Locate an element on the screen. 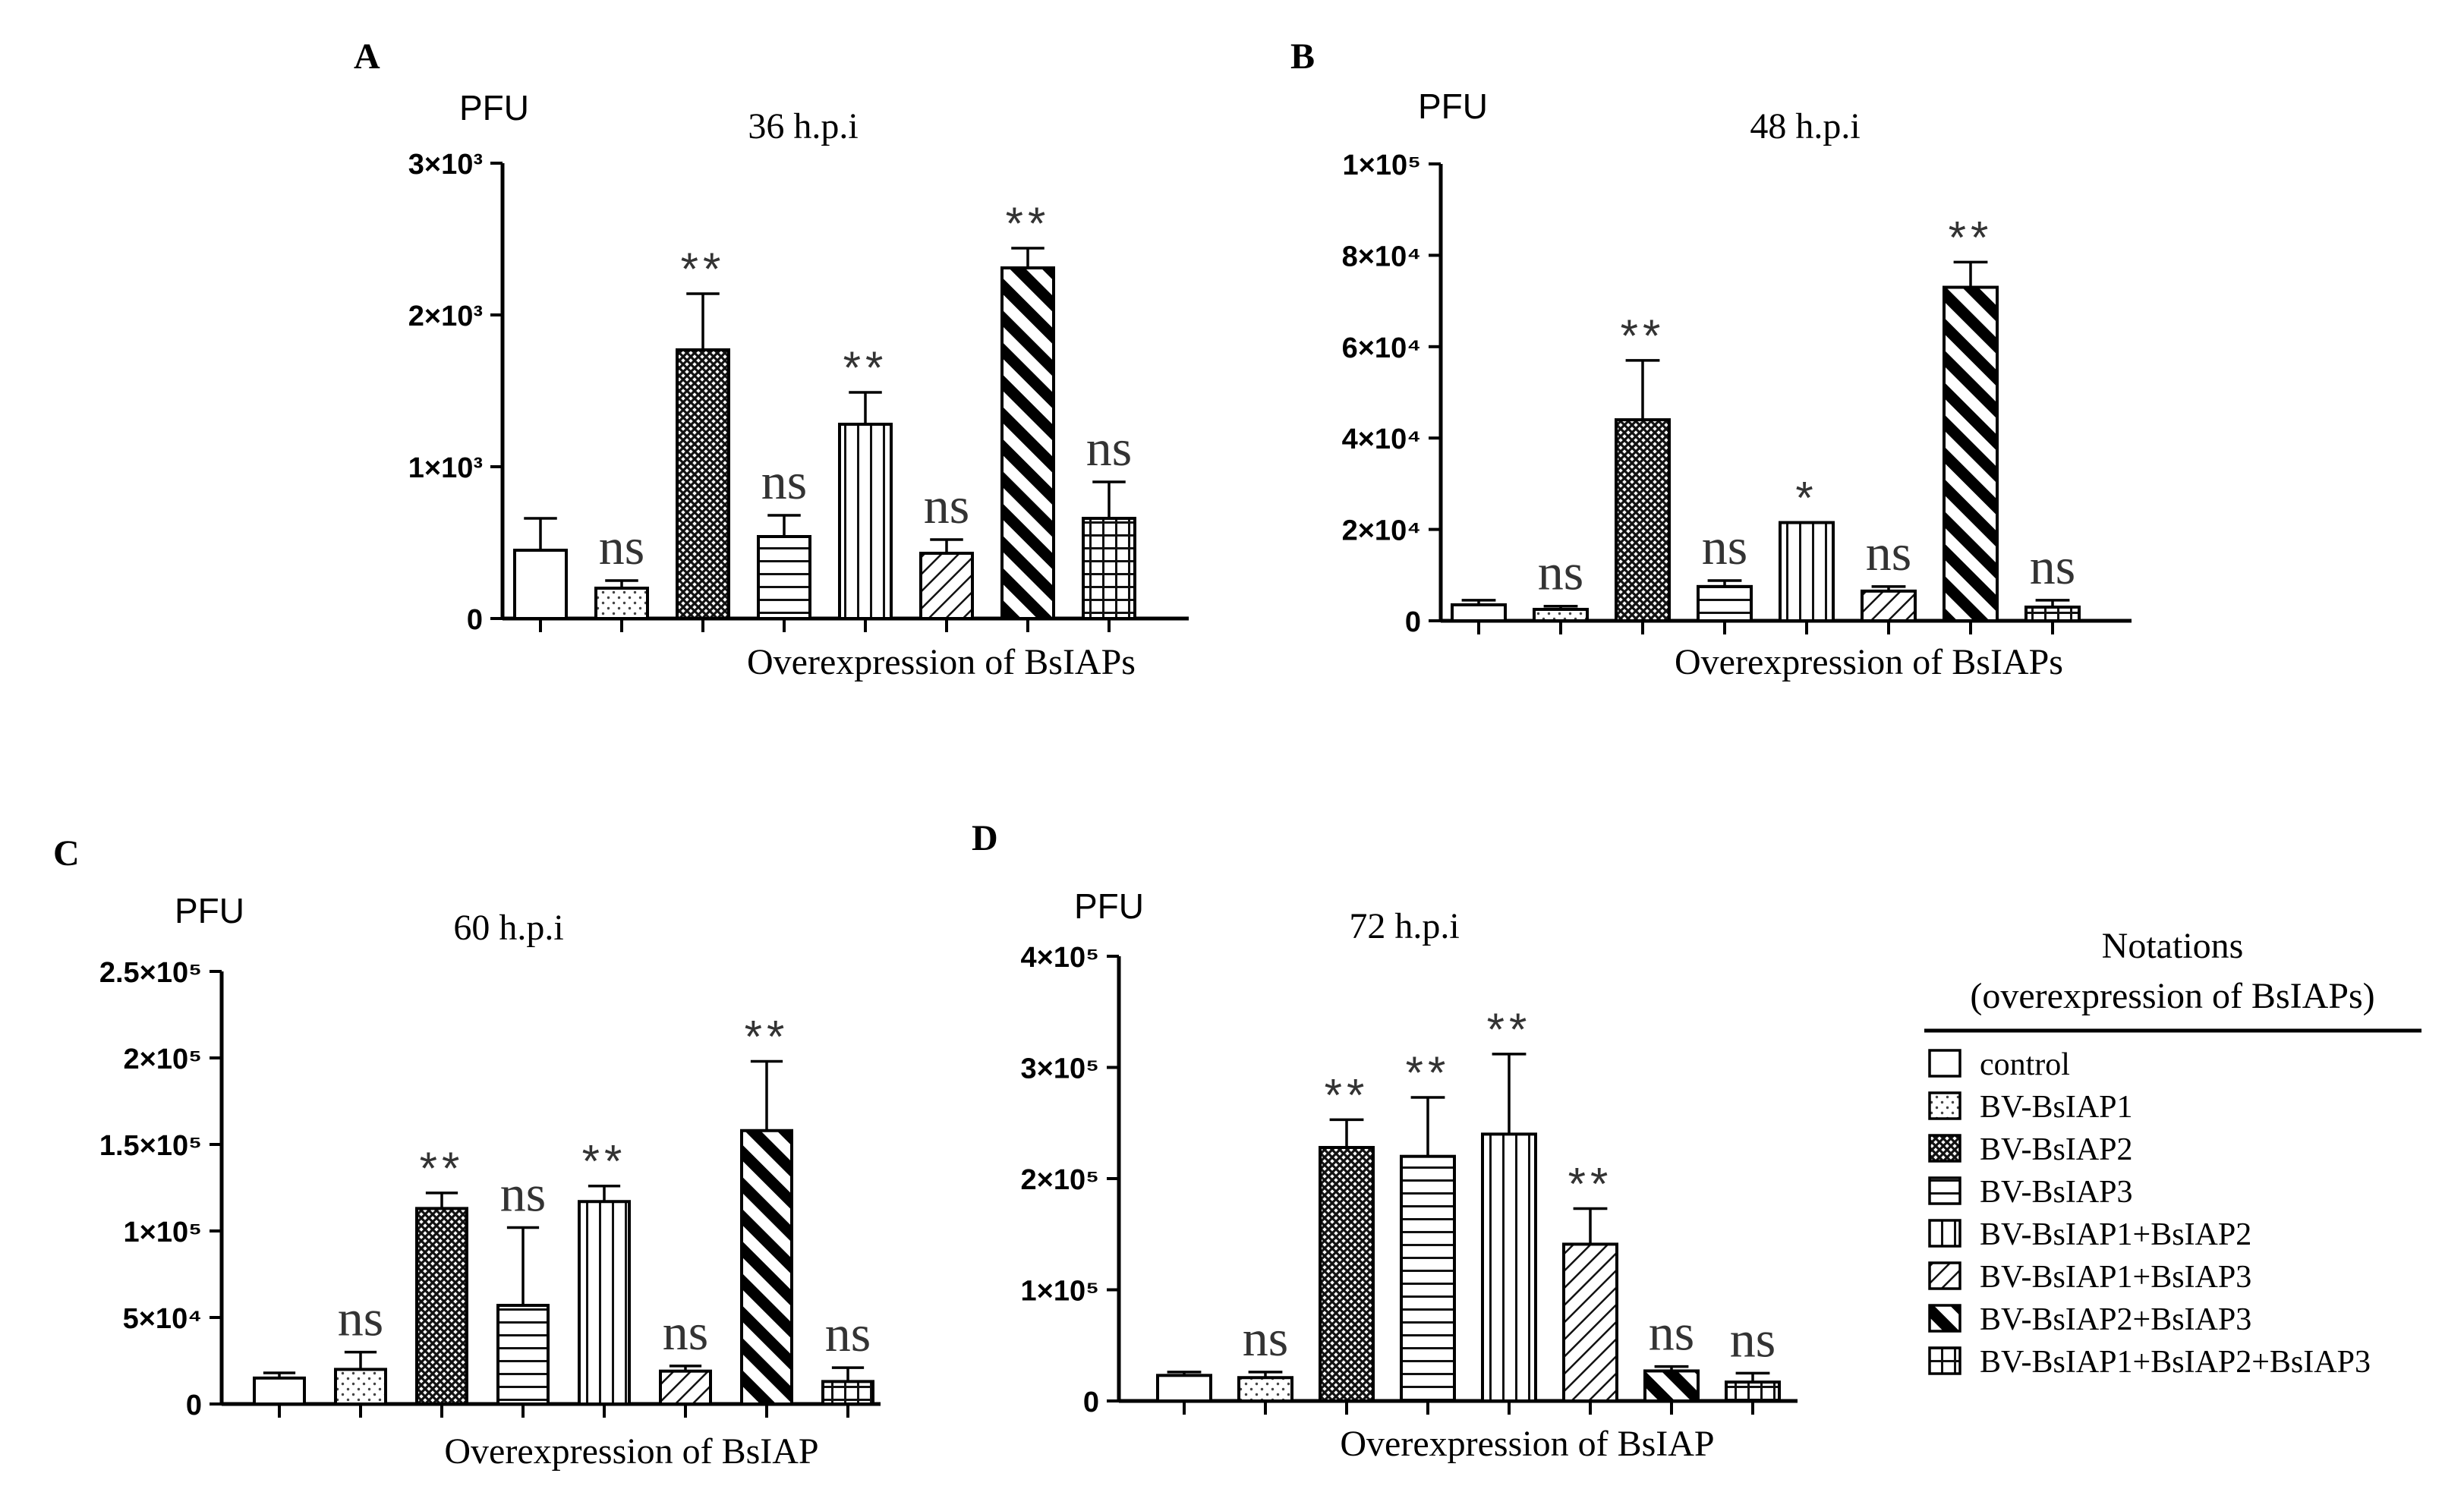 The image size is (2464, 1489). legend-title-line2: (overexpression of BsIAPs) is located at coordinates (2172, 996).